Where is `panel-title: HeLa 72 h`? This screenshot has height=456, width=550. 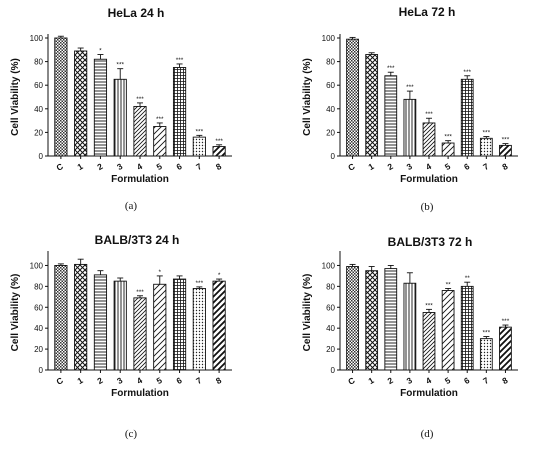 panel-title: HeLa 72 h is located at coordinates (427, 12).